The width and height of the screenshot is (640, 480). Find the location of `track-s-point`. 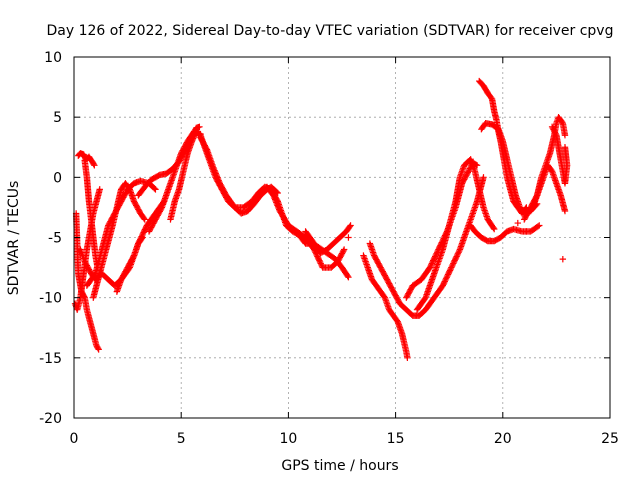

track-s-point is located at coordinates (494, 229).